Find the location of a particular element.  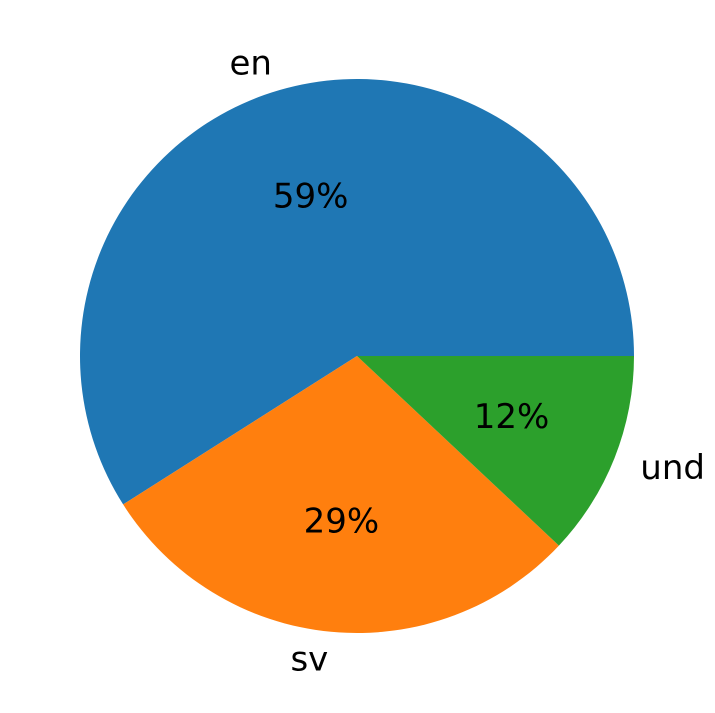

percentage-label-sv: 29% is located at coordinates (342, 521).